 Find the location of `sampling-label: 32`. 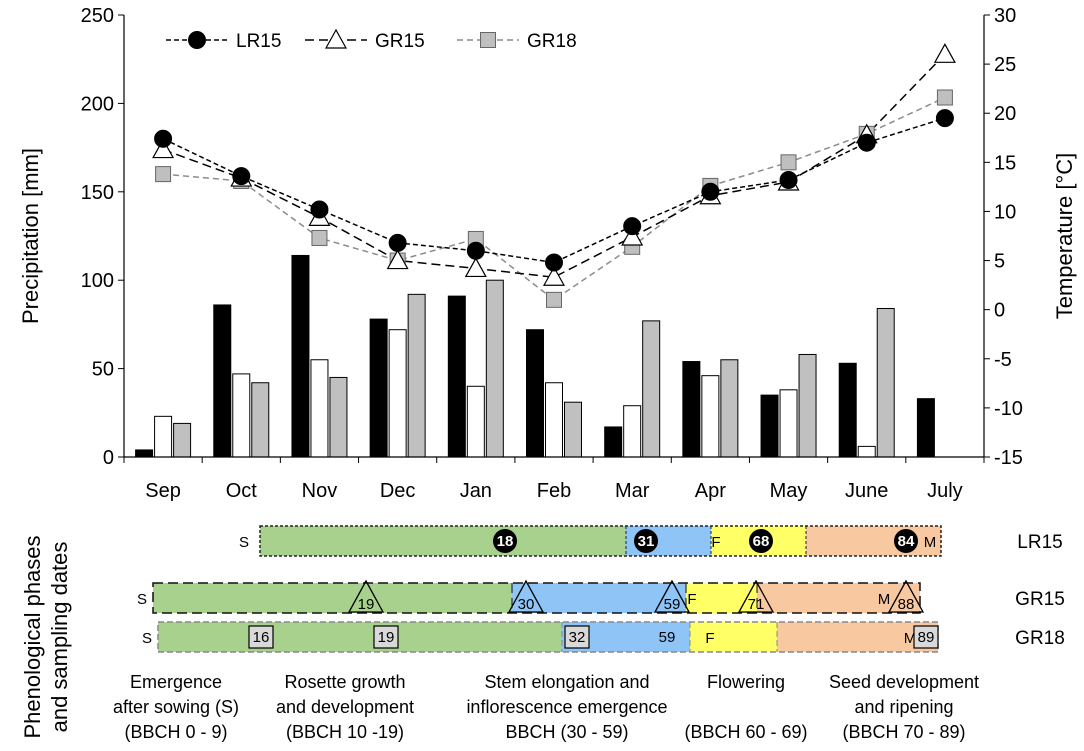

sampling-label: 32 is located at coordinates (577, 637).